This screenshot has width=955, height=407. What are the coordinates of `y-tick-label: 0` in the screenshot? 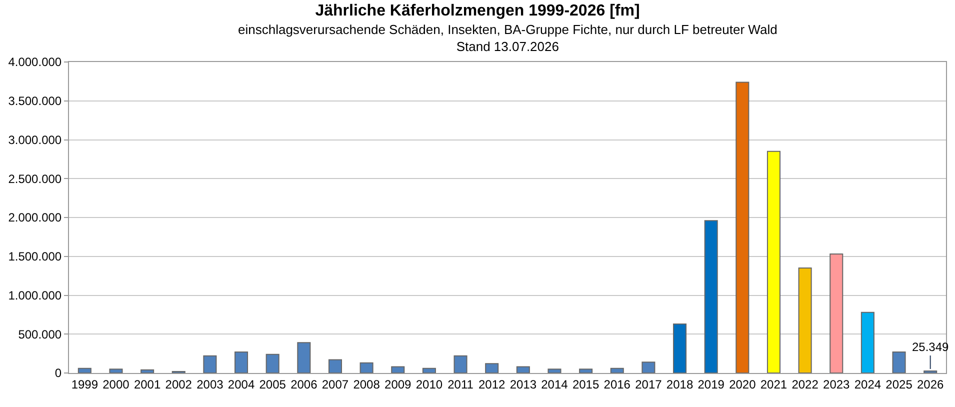 It's located at (58, 373).